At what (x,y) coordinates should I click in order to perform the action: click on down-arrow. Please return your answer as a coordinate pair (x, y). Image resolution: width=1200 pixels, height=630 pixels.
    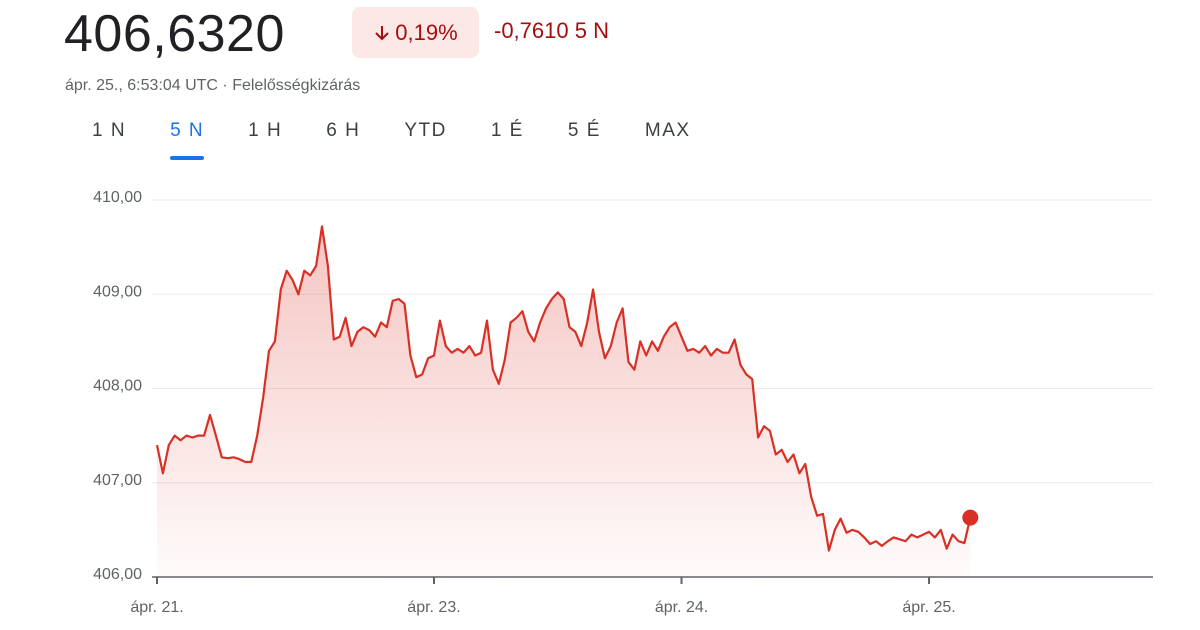
    Looking at the image, I should click on (382, 32).